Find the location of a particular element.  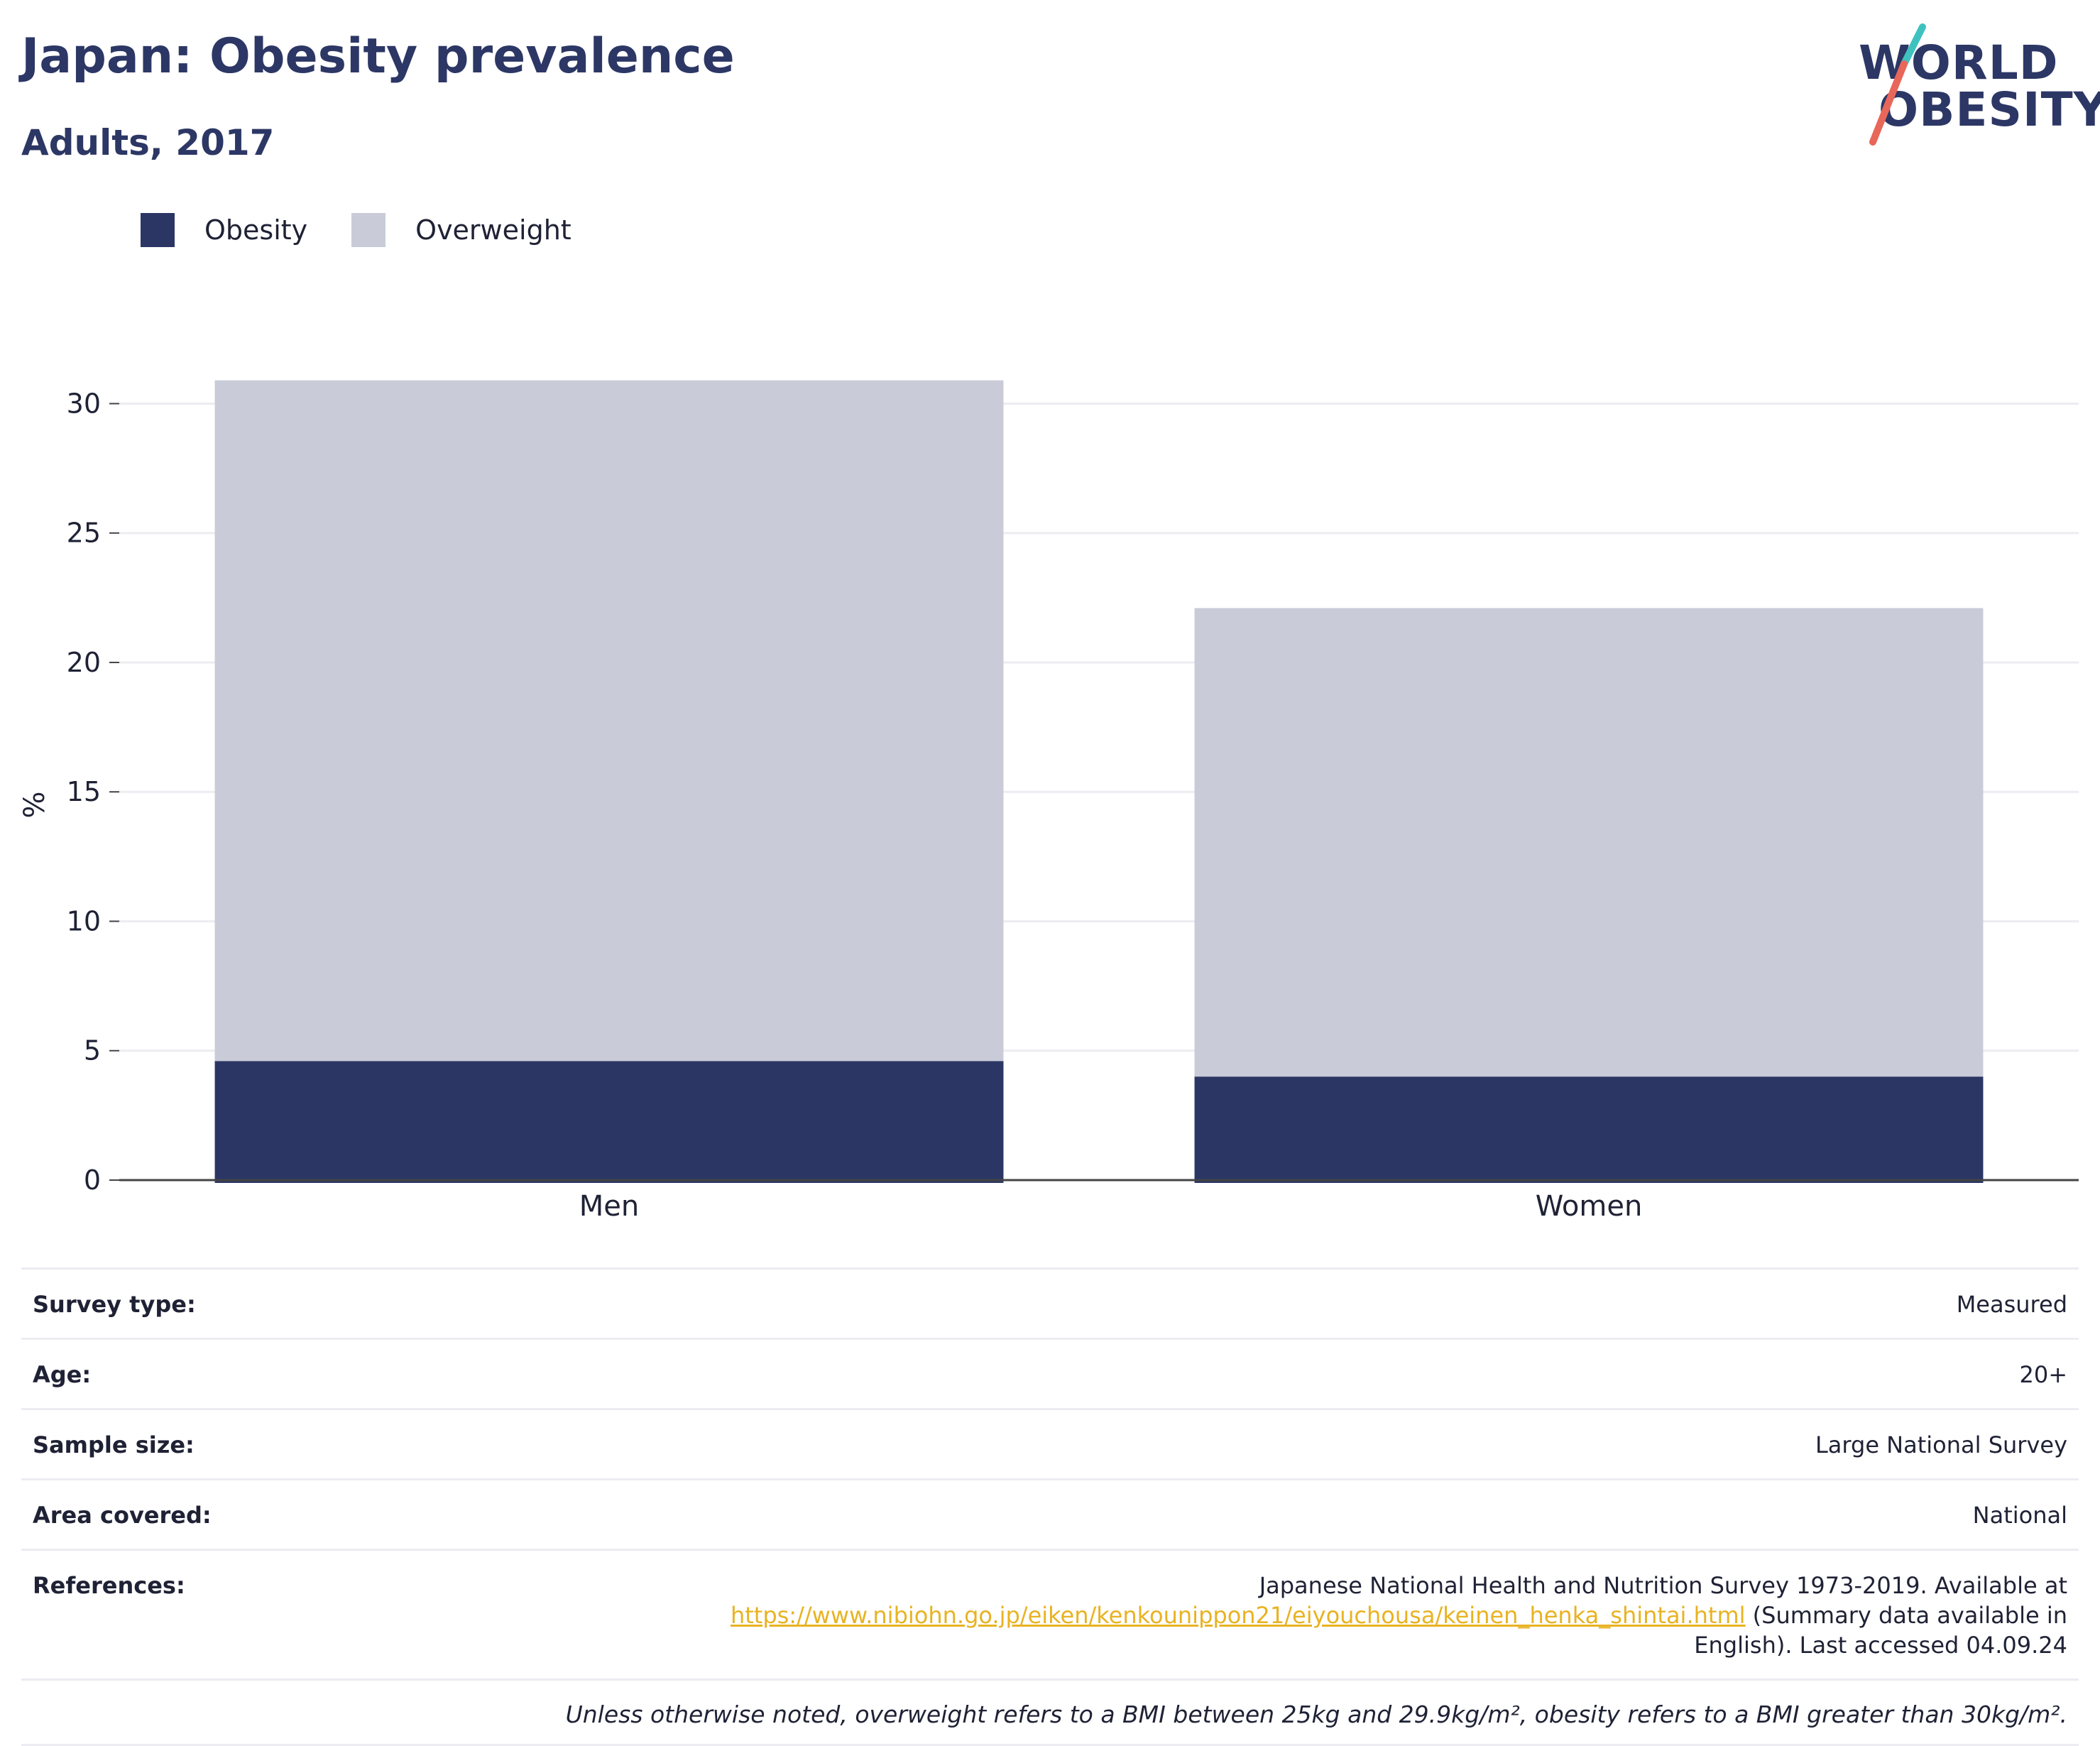

info-label: Survey type: is located at coordinates (114, 1304).